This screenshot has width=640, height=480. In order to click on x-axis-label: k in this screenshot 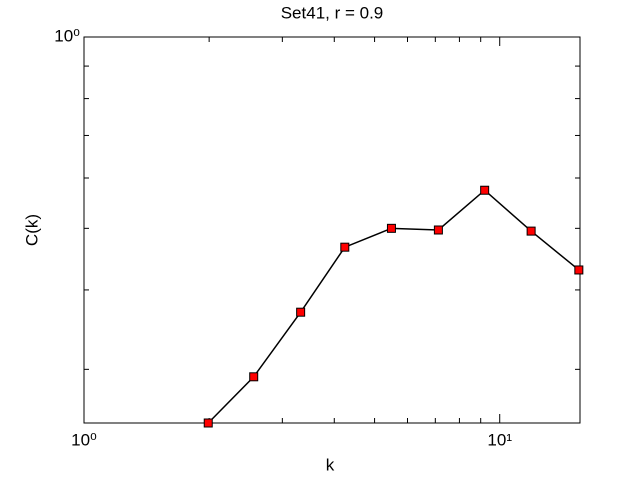, I will do `click(330, 464)`.